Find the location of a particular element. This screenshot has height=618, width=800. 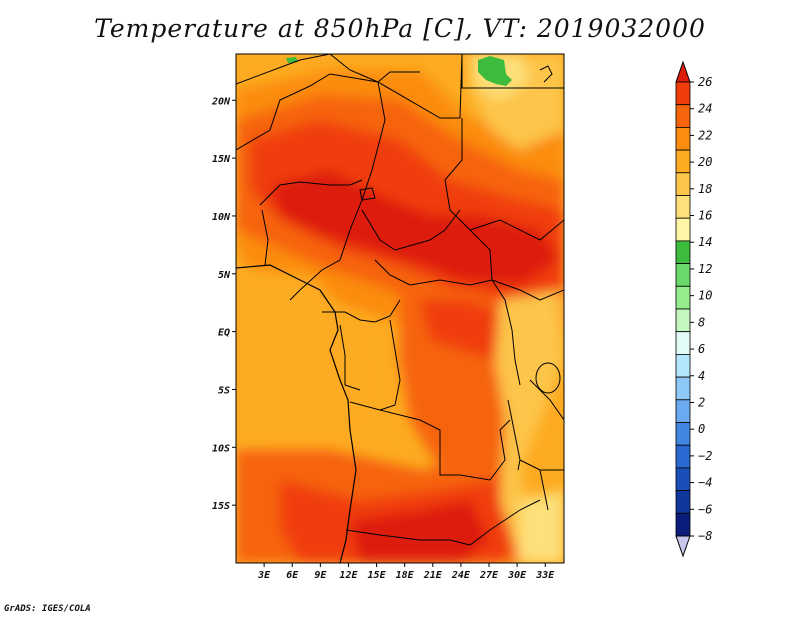

border-drc-uganda is located at coordinates (506, 332).